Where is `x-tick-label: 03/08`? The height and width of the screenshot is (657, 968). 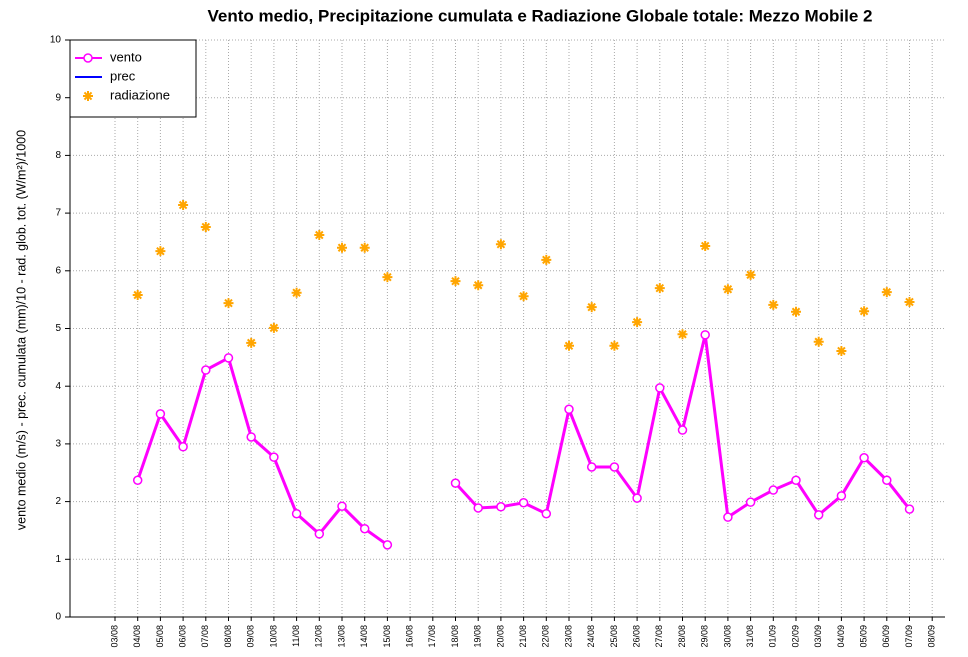
x-tick-label: 03/08 is located at coordinates (114, 636).